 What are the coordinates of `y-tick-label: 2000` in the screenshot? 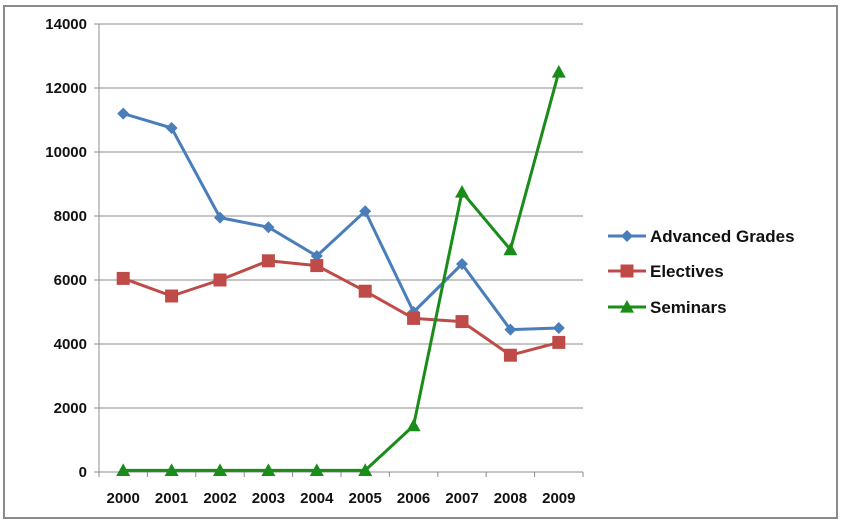 It's located at (70, 408).